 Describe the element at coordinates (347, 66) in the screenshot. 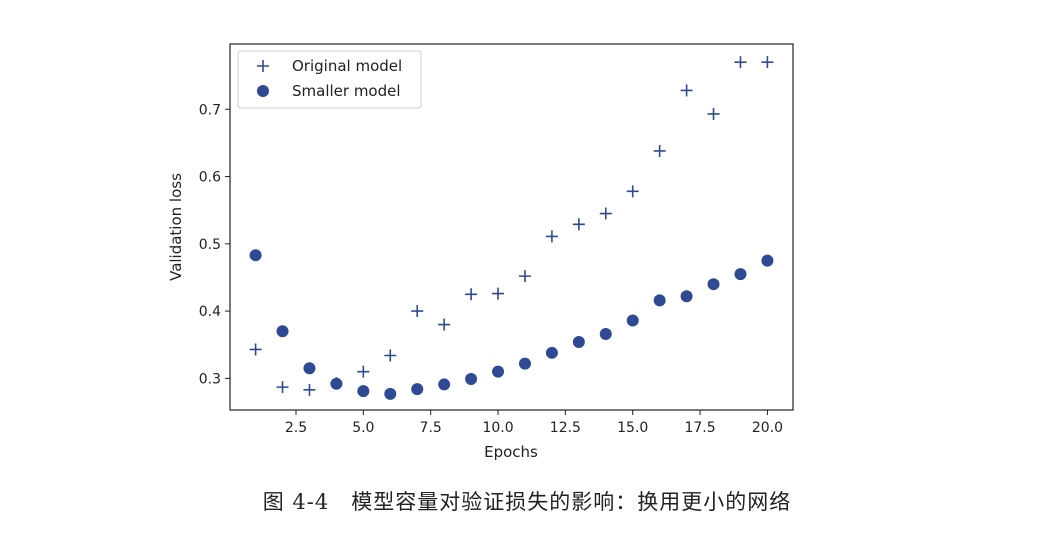

I see `legend-label-original-model: Original model` at that location.